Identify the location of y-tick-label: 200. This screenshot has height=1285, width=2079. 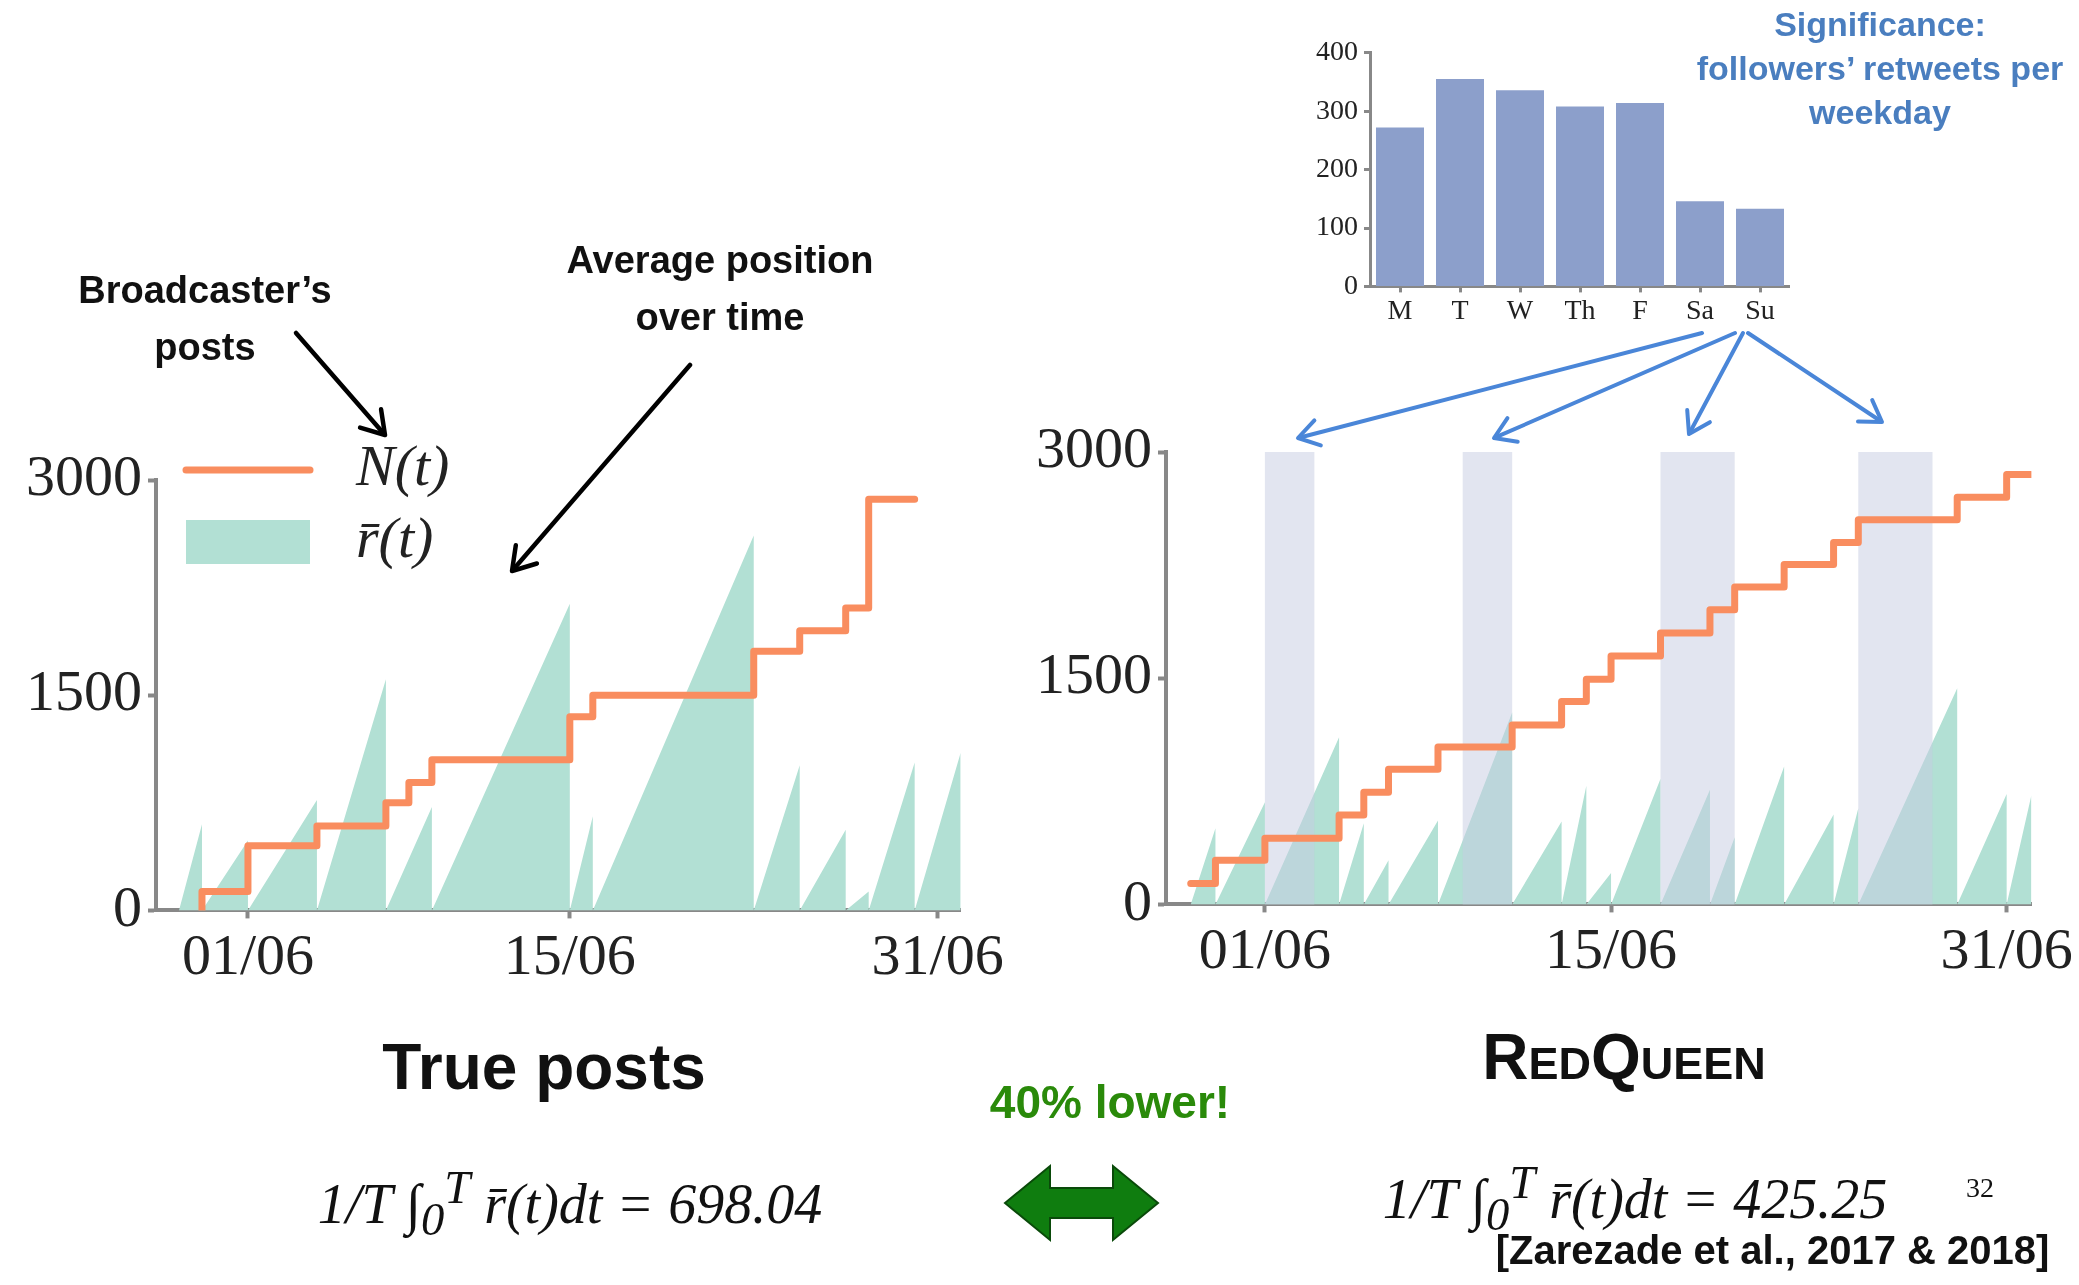
(1337, 167).